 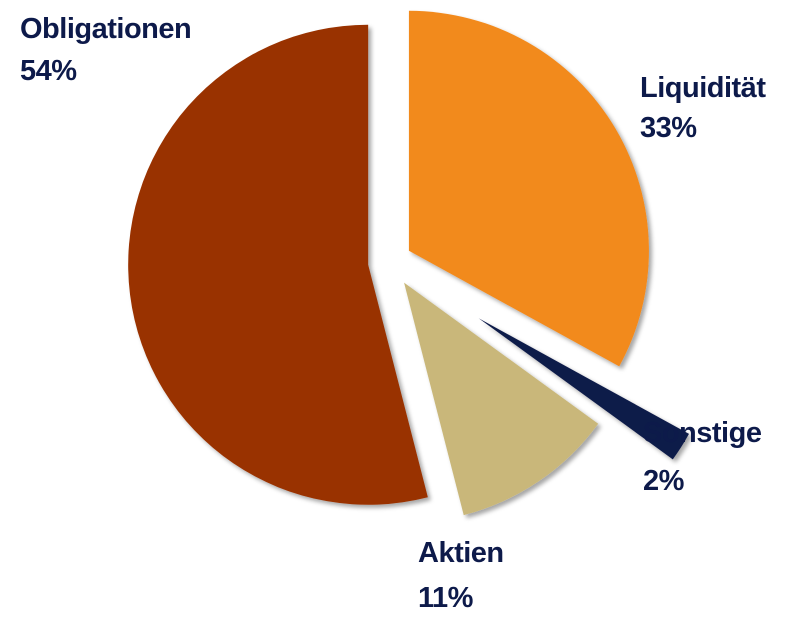 What do you see at coordinates (702, 433) in the screenshot?
I see `slice-label: Sonstige` at bounding box center [702, 433].